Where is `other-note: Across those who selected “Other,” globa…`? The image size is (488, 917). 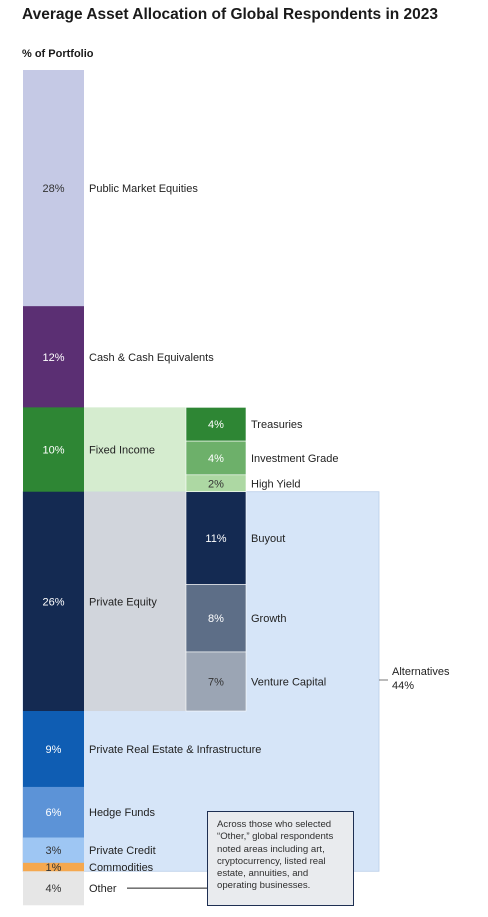 other-note: Across those who selected “Other,” globa… is located at coordinates (280, 858).